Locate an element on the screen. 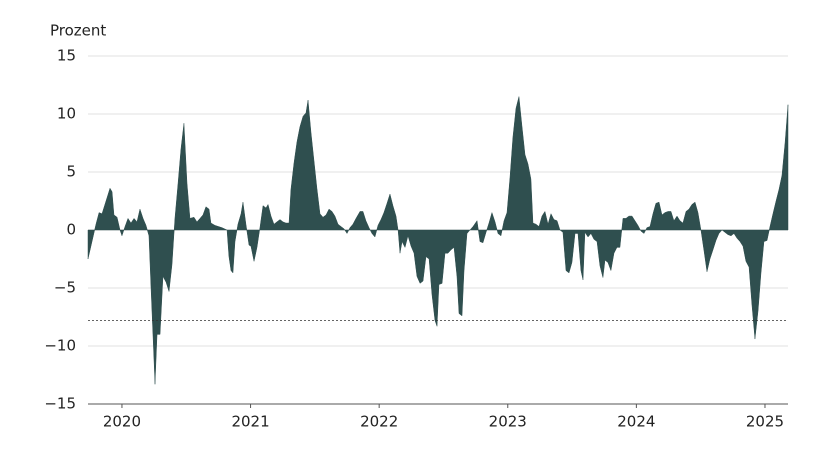 This screenshot has width=840, height=456. y-tick-label: 15 is located at coordinates (66, 56).